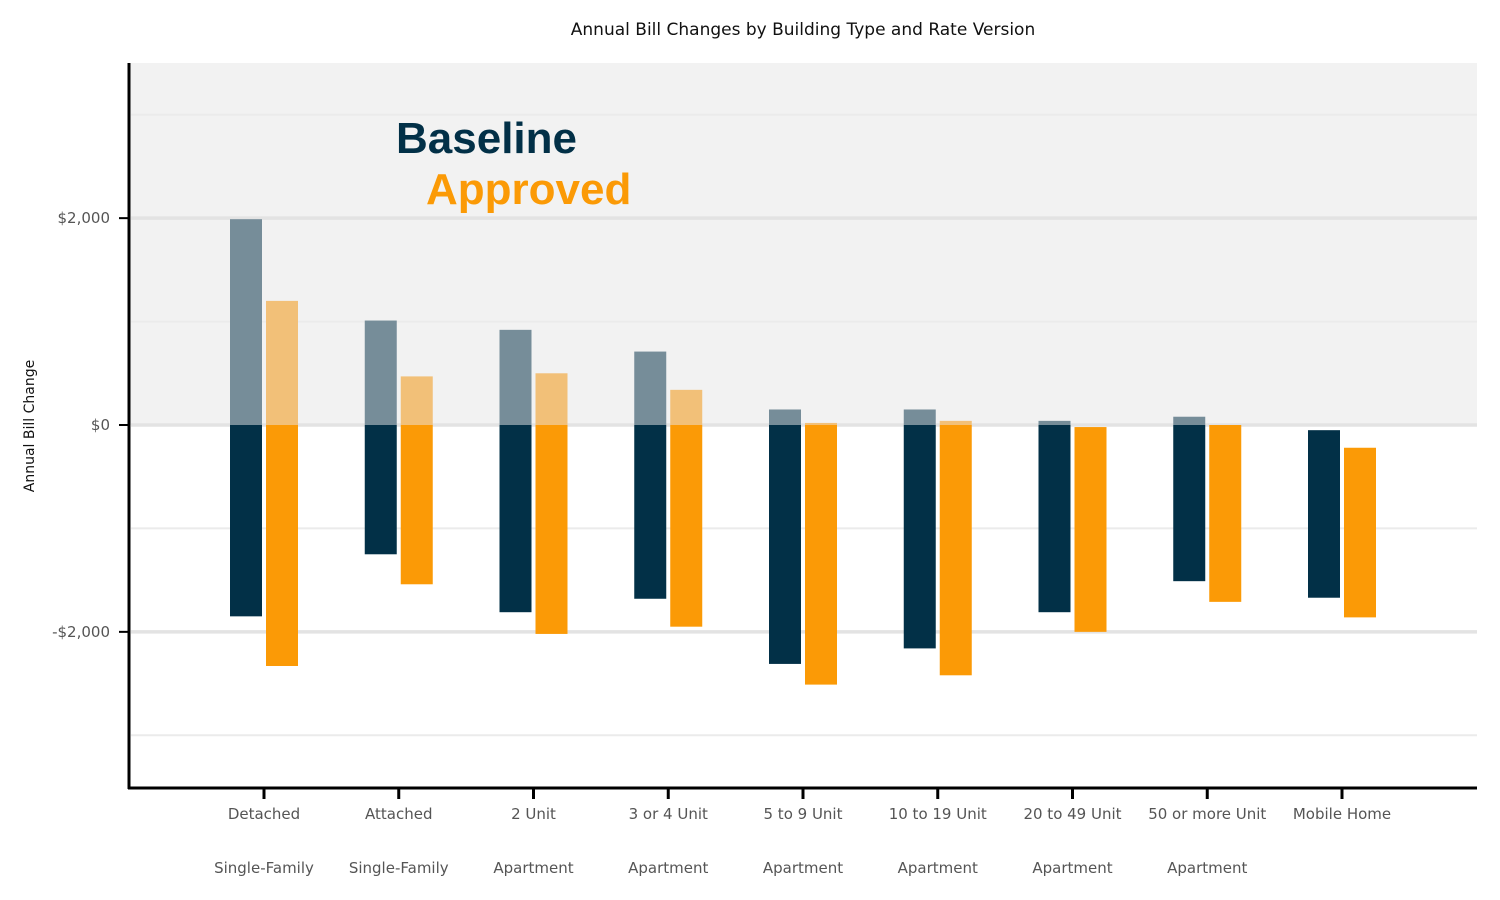 This screenshot has height=900, width=1500. I want to click on x-tick-label-line1: Detached, so click(264, 814).